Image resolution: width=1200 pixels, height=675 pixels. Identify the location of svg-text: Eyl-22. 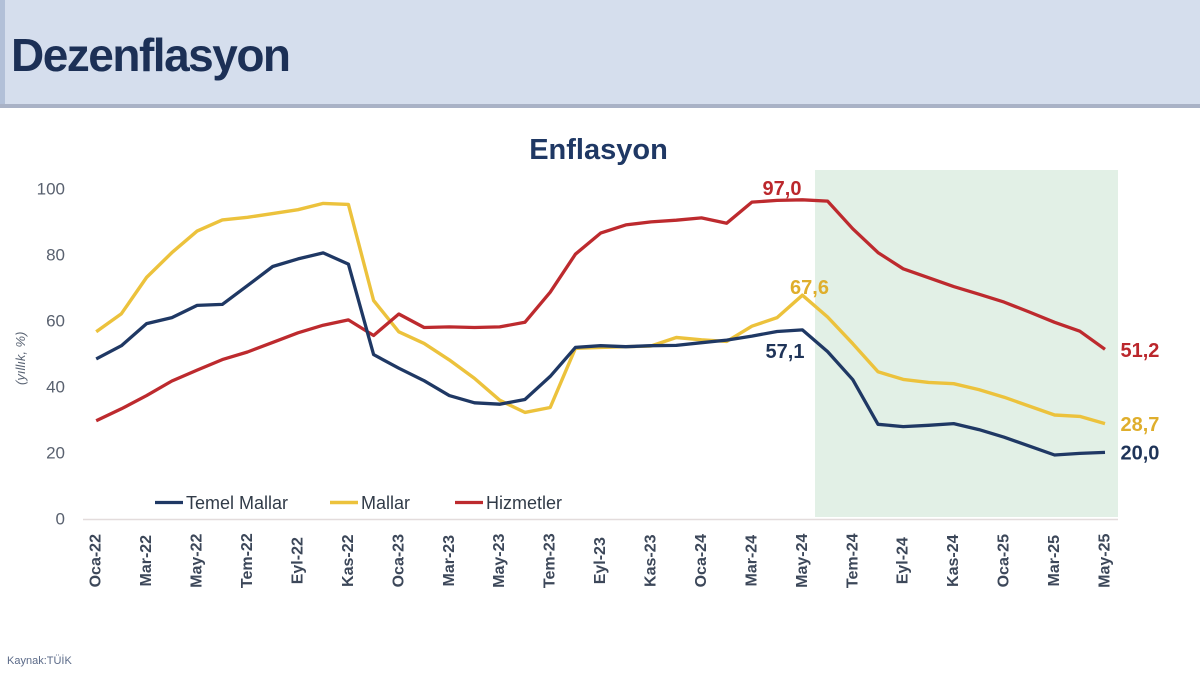
(298, 560).